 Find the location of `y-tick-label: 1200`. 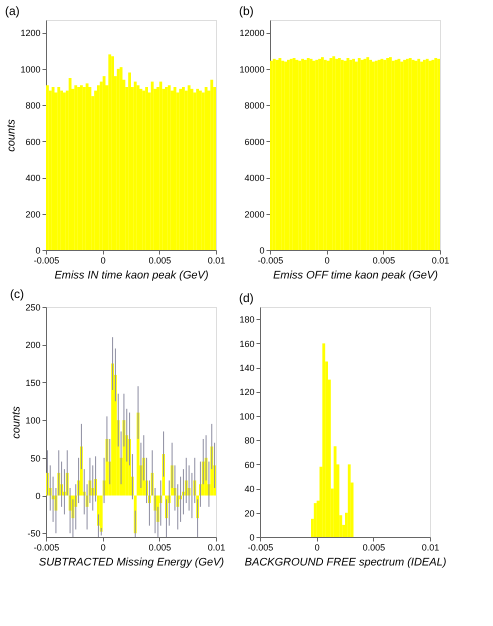

y-tick-label: 1200 is located at coordinates (30, 33).